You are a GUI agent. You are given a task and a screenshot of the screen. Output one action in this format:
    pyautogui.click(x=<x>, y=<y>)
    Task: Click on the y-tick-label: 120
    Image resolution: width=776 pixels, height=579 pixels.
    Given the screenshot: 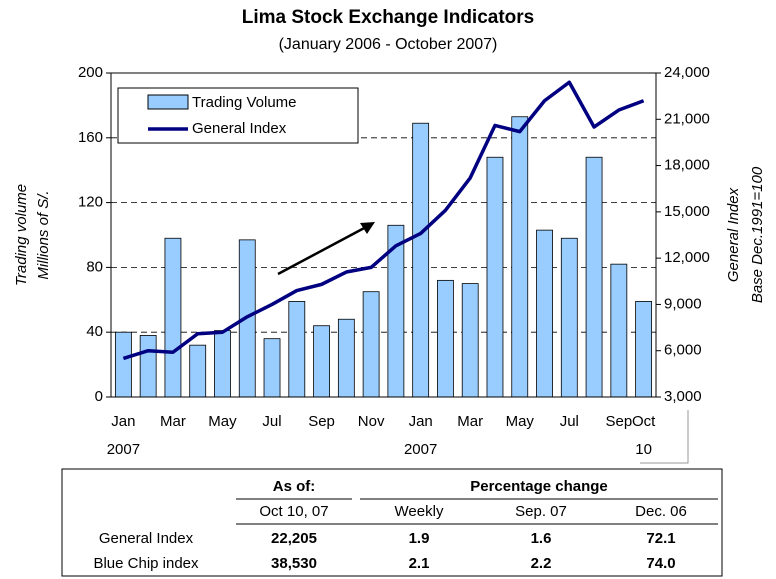 What is the action you would take?
    pyautogui.click(x=90, y=202)
    